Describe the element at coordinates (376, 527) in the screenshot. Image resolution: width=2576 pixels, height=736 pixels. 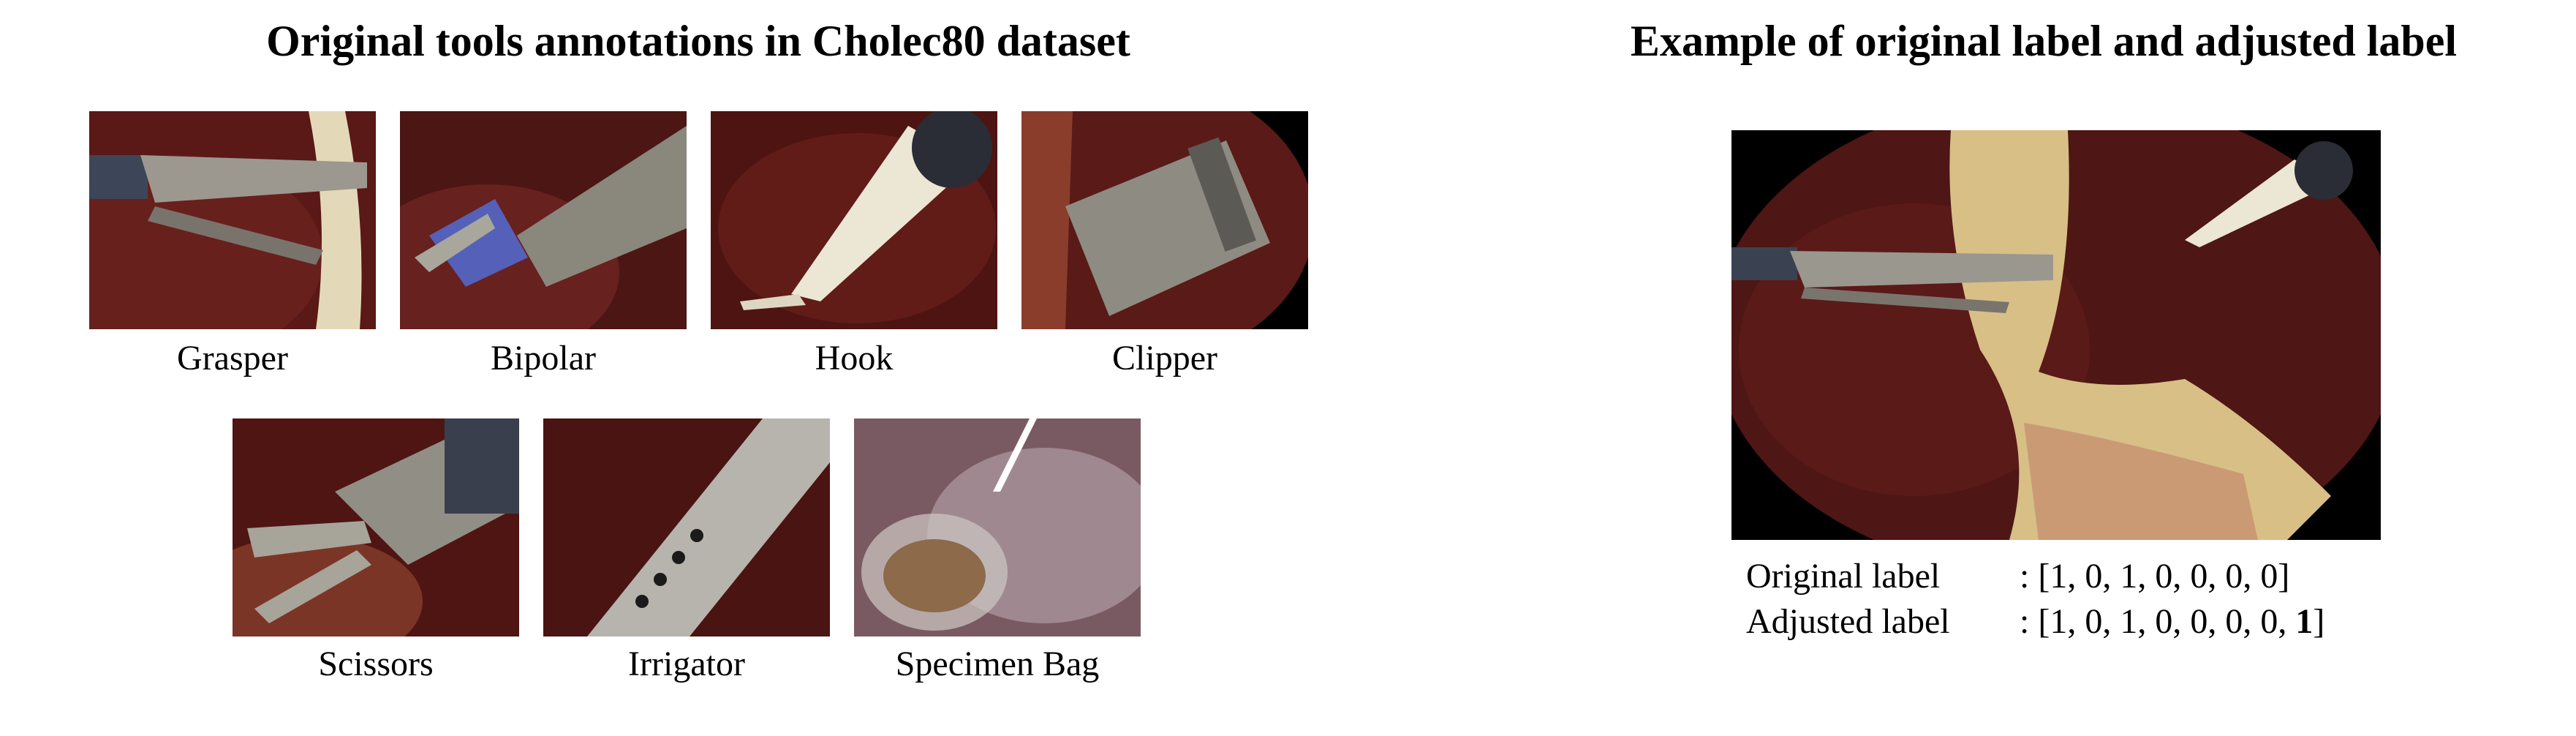
I see `scissors-tool-image` at that location.